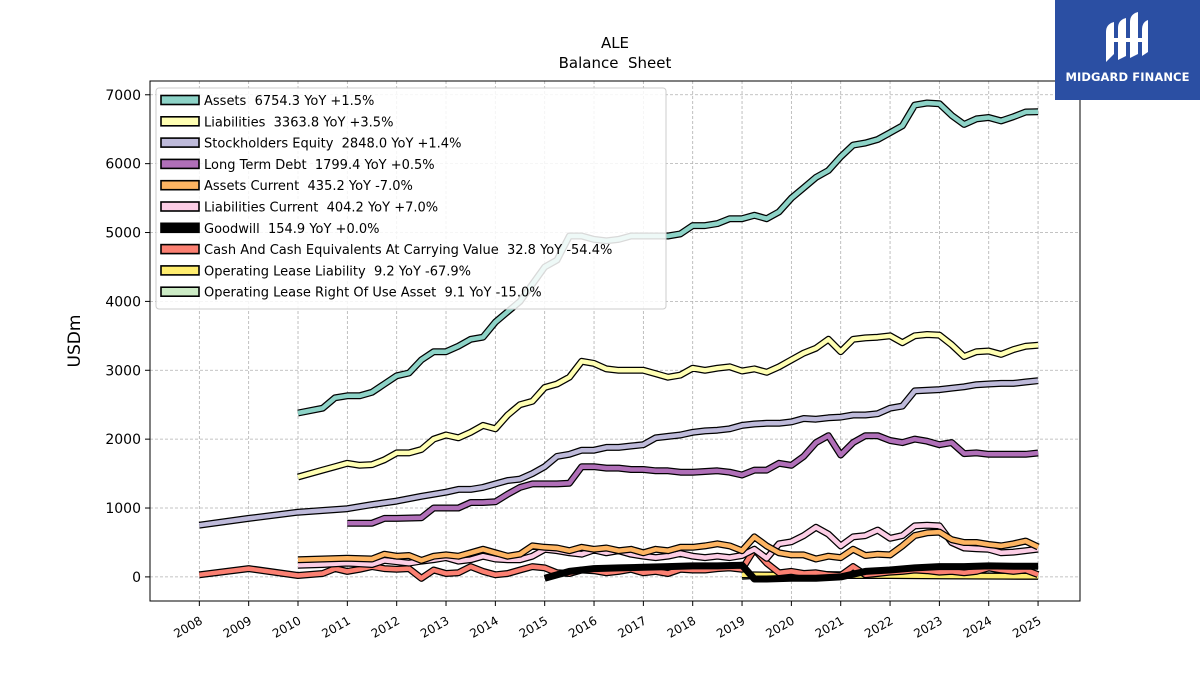 This screenshot has width=1200, height=675. I want to click on y-tick-label: 1000, so click(123, 509).